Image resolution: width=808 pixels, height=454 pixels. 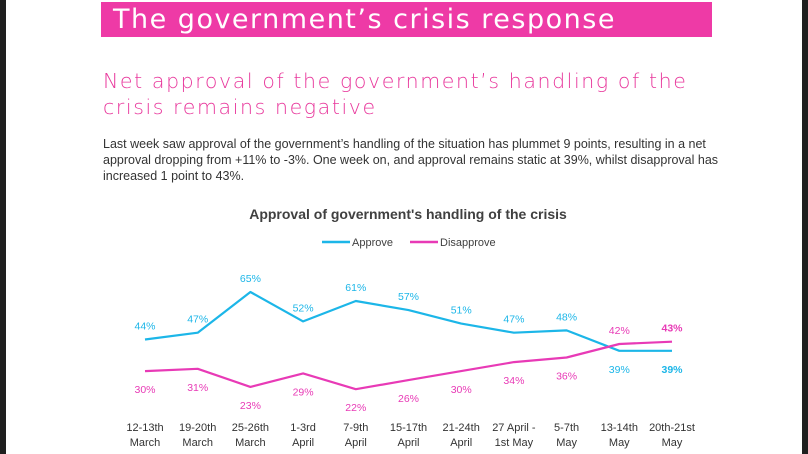 What do you see at coordinates (408, 428) in the screenshot?
I see `x-tick-label-5-line1: 15-17th` at bounding box center [408, 428].